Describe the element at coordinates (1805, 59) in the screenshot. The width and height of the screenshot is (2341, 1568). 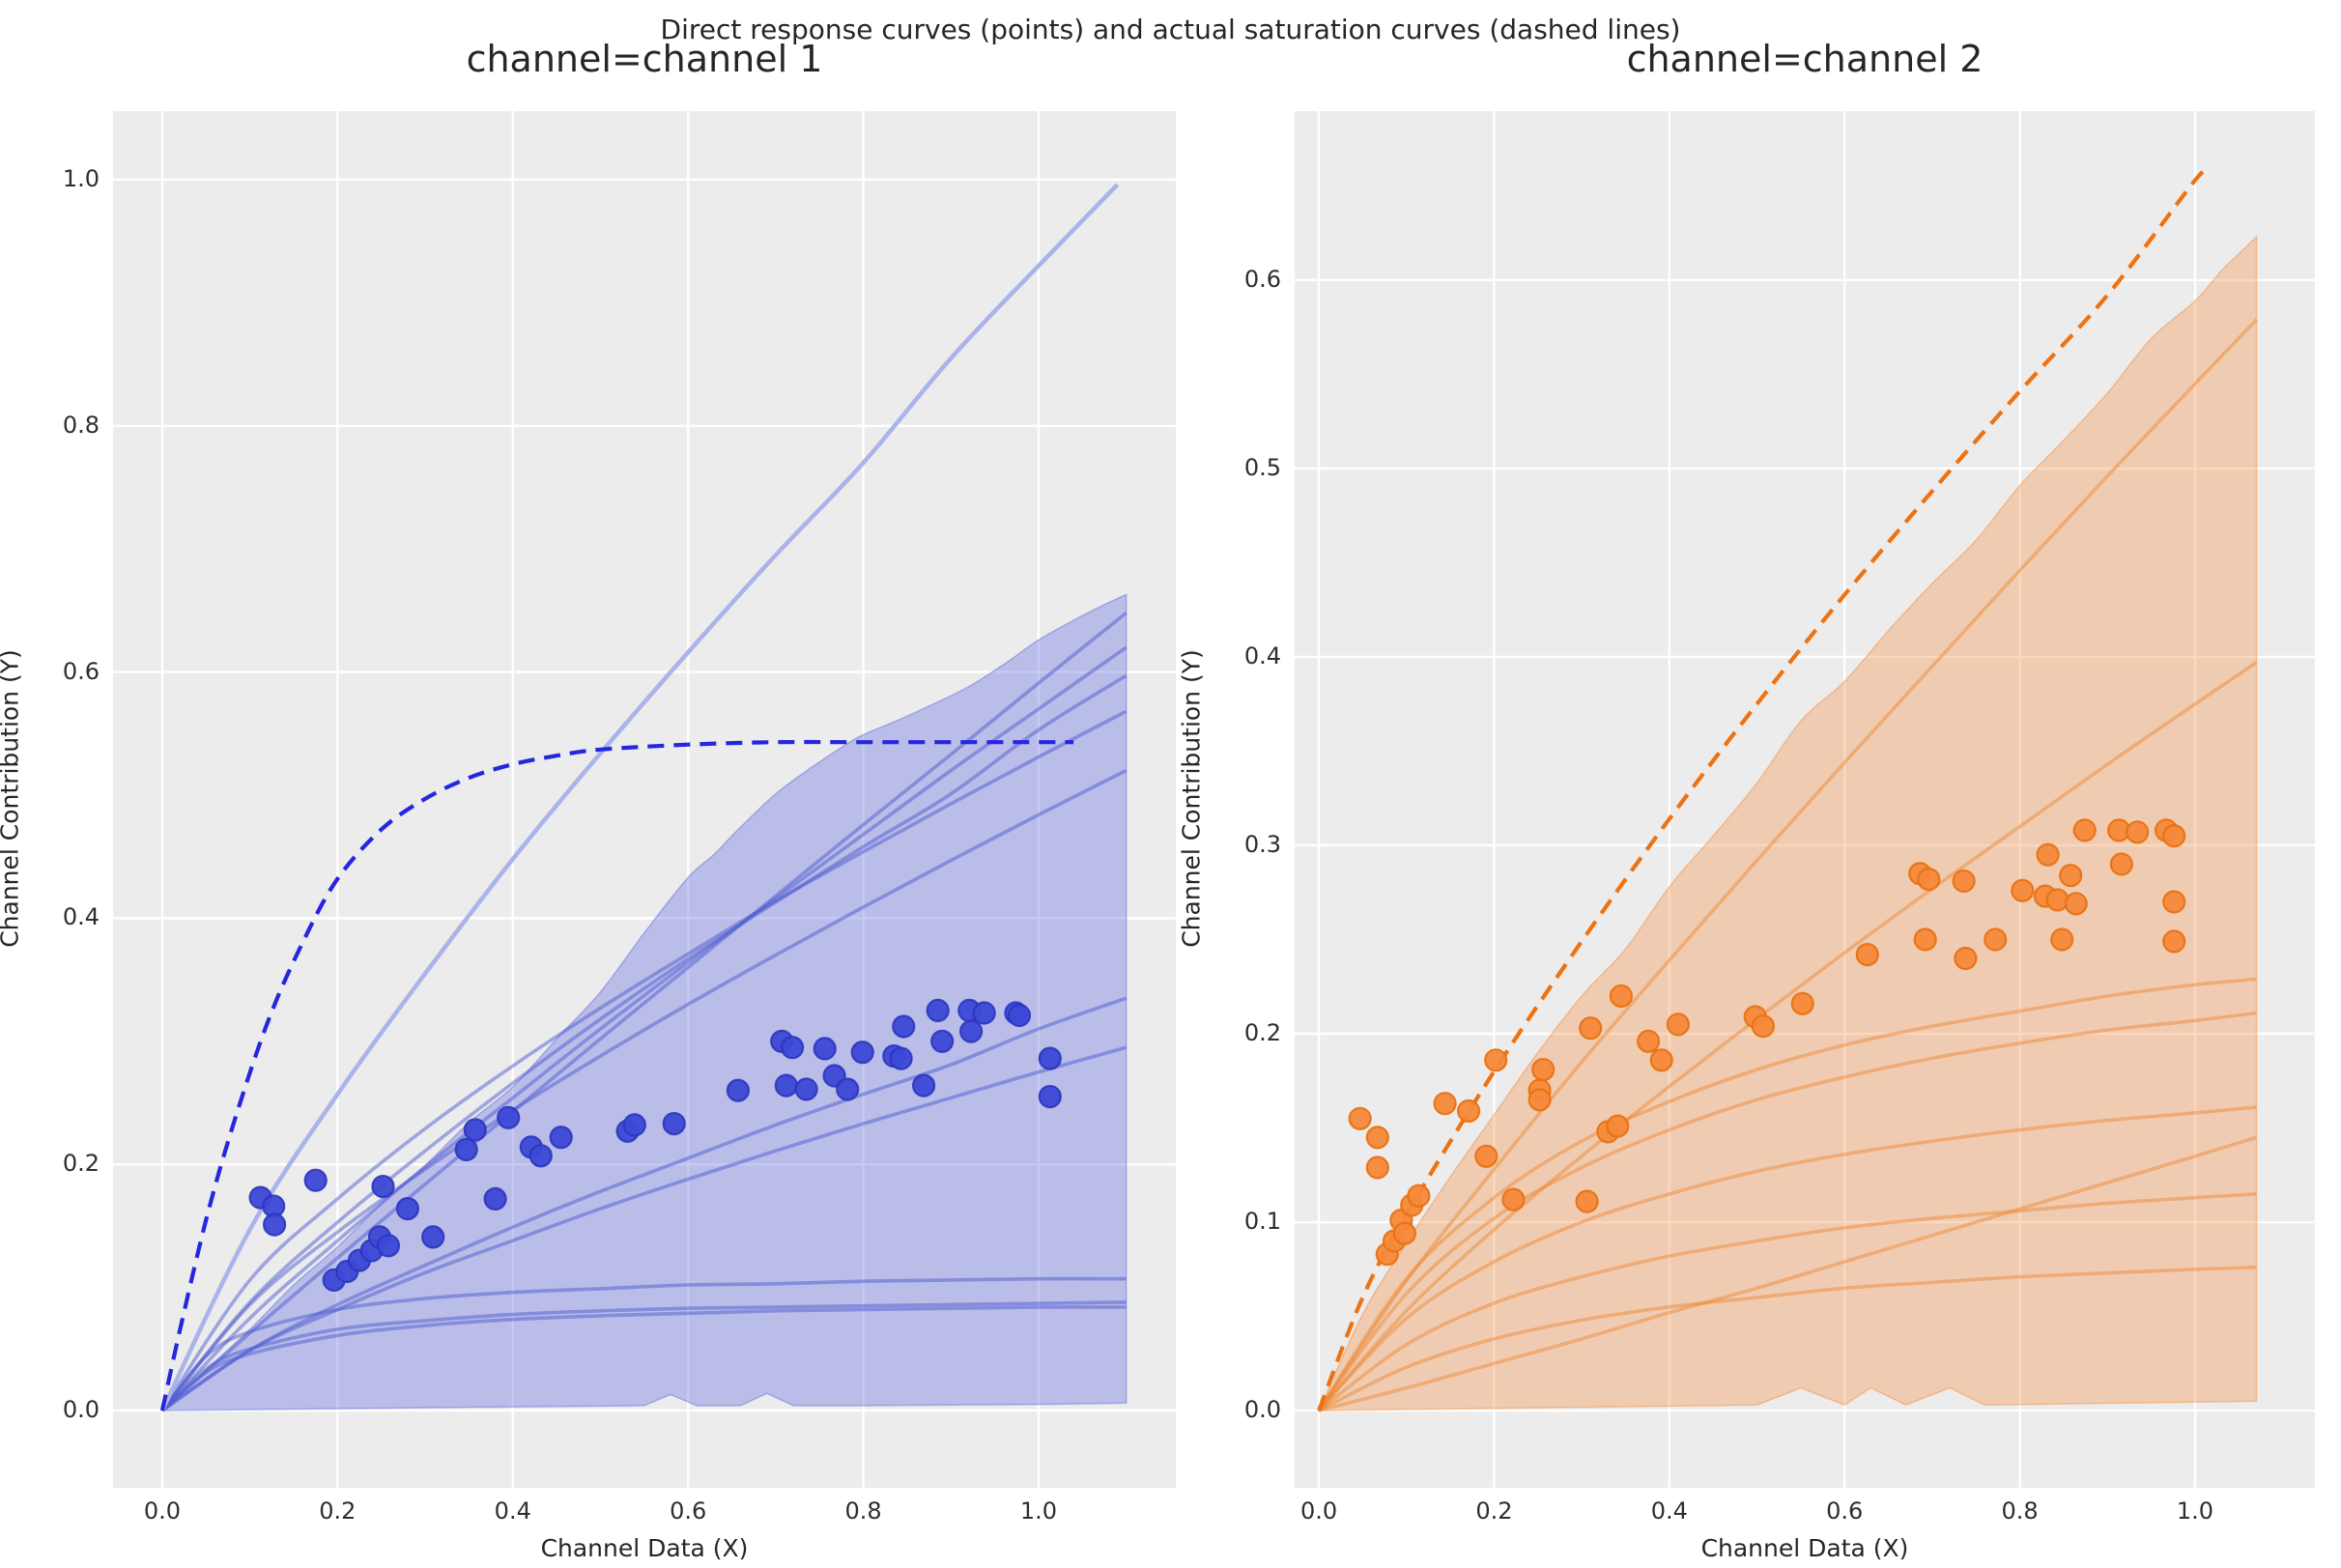
I see `subplot-title-channel-2: channel=channel 2` at that location.